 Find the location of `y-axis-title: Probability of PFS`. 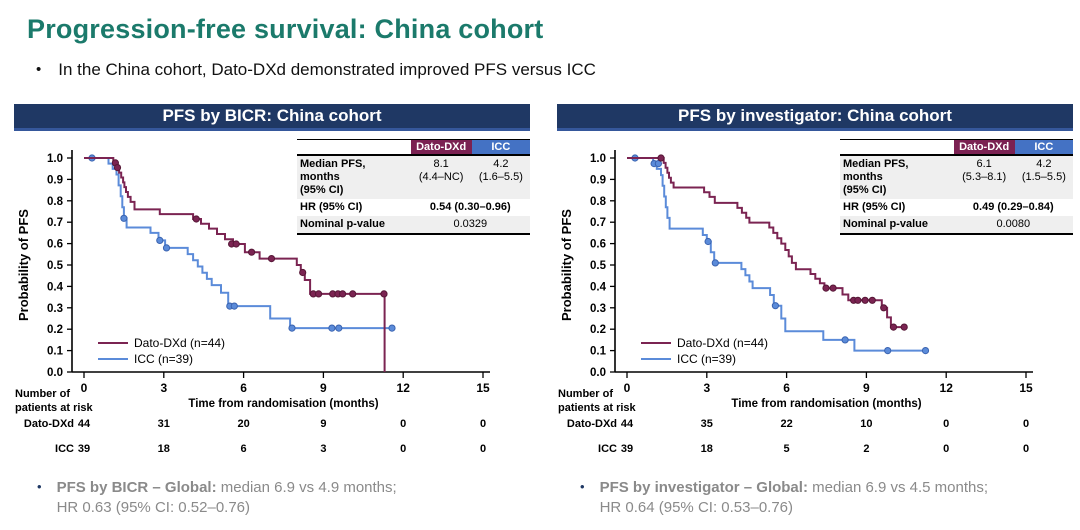

y-axis-title: Probability of PFS is located at coordinates (23, 265).